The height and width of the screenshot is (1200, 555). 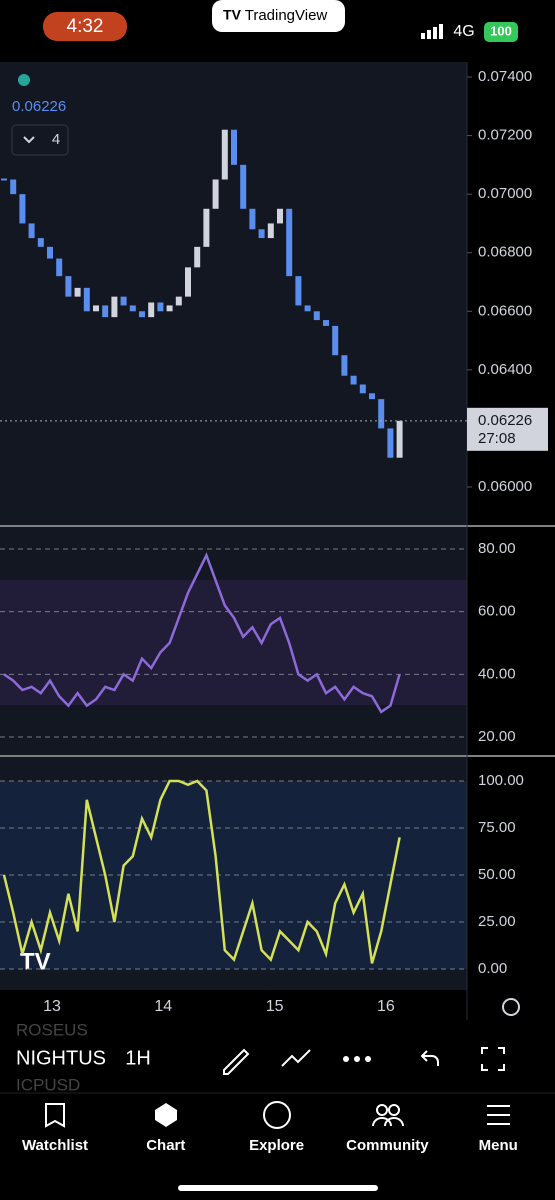 I want to click on nav-label: Explore, so click(x=276, y=1145).